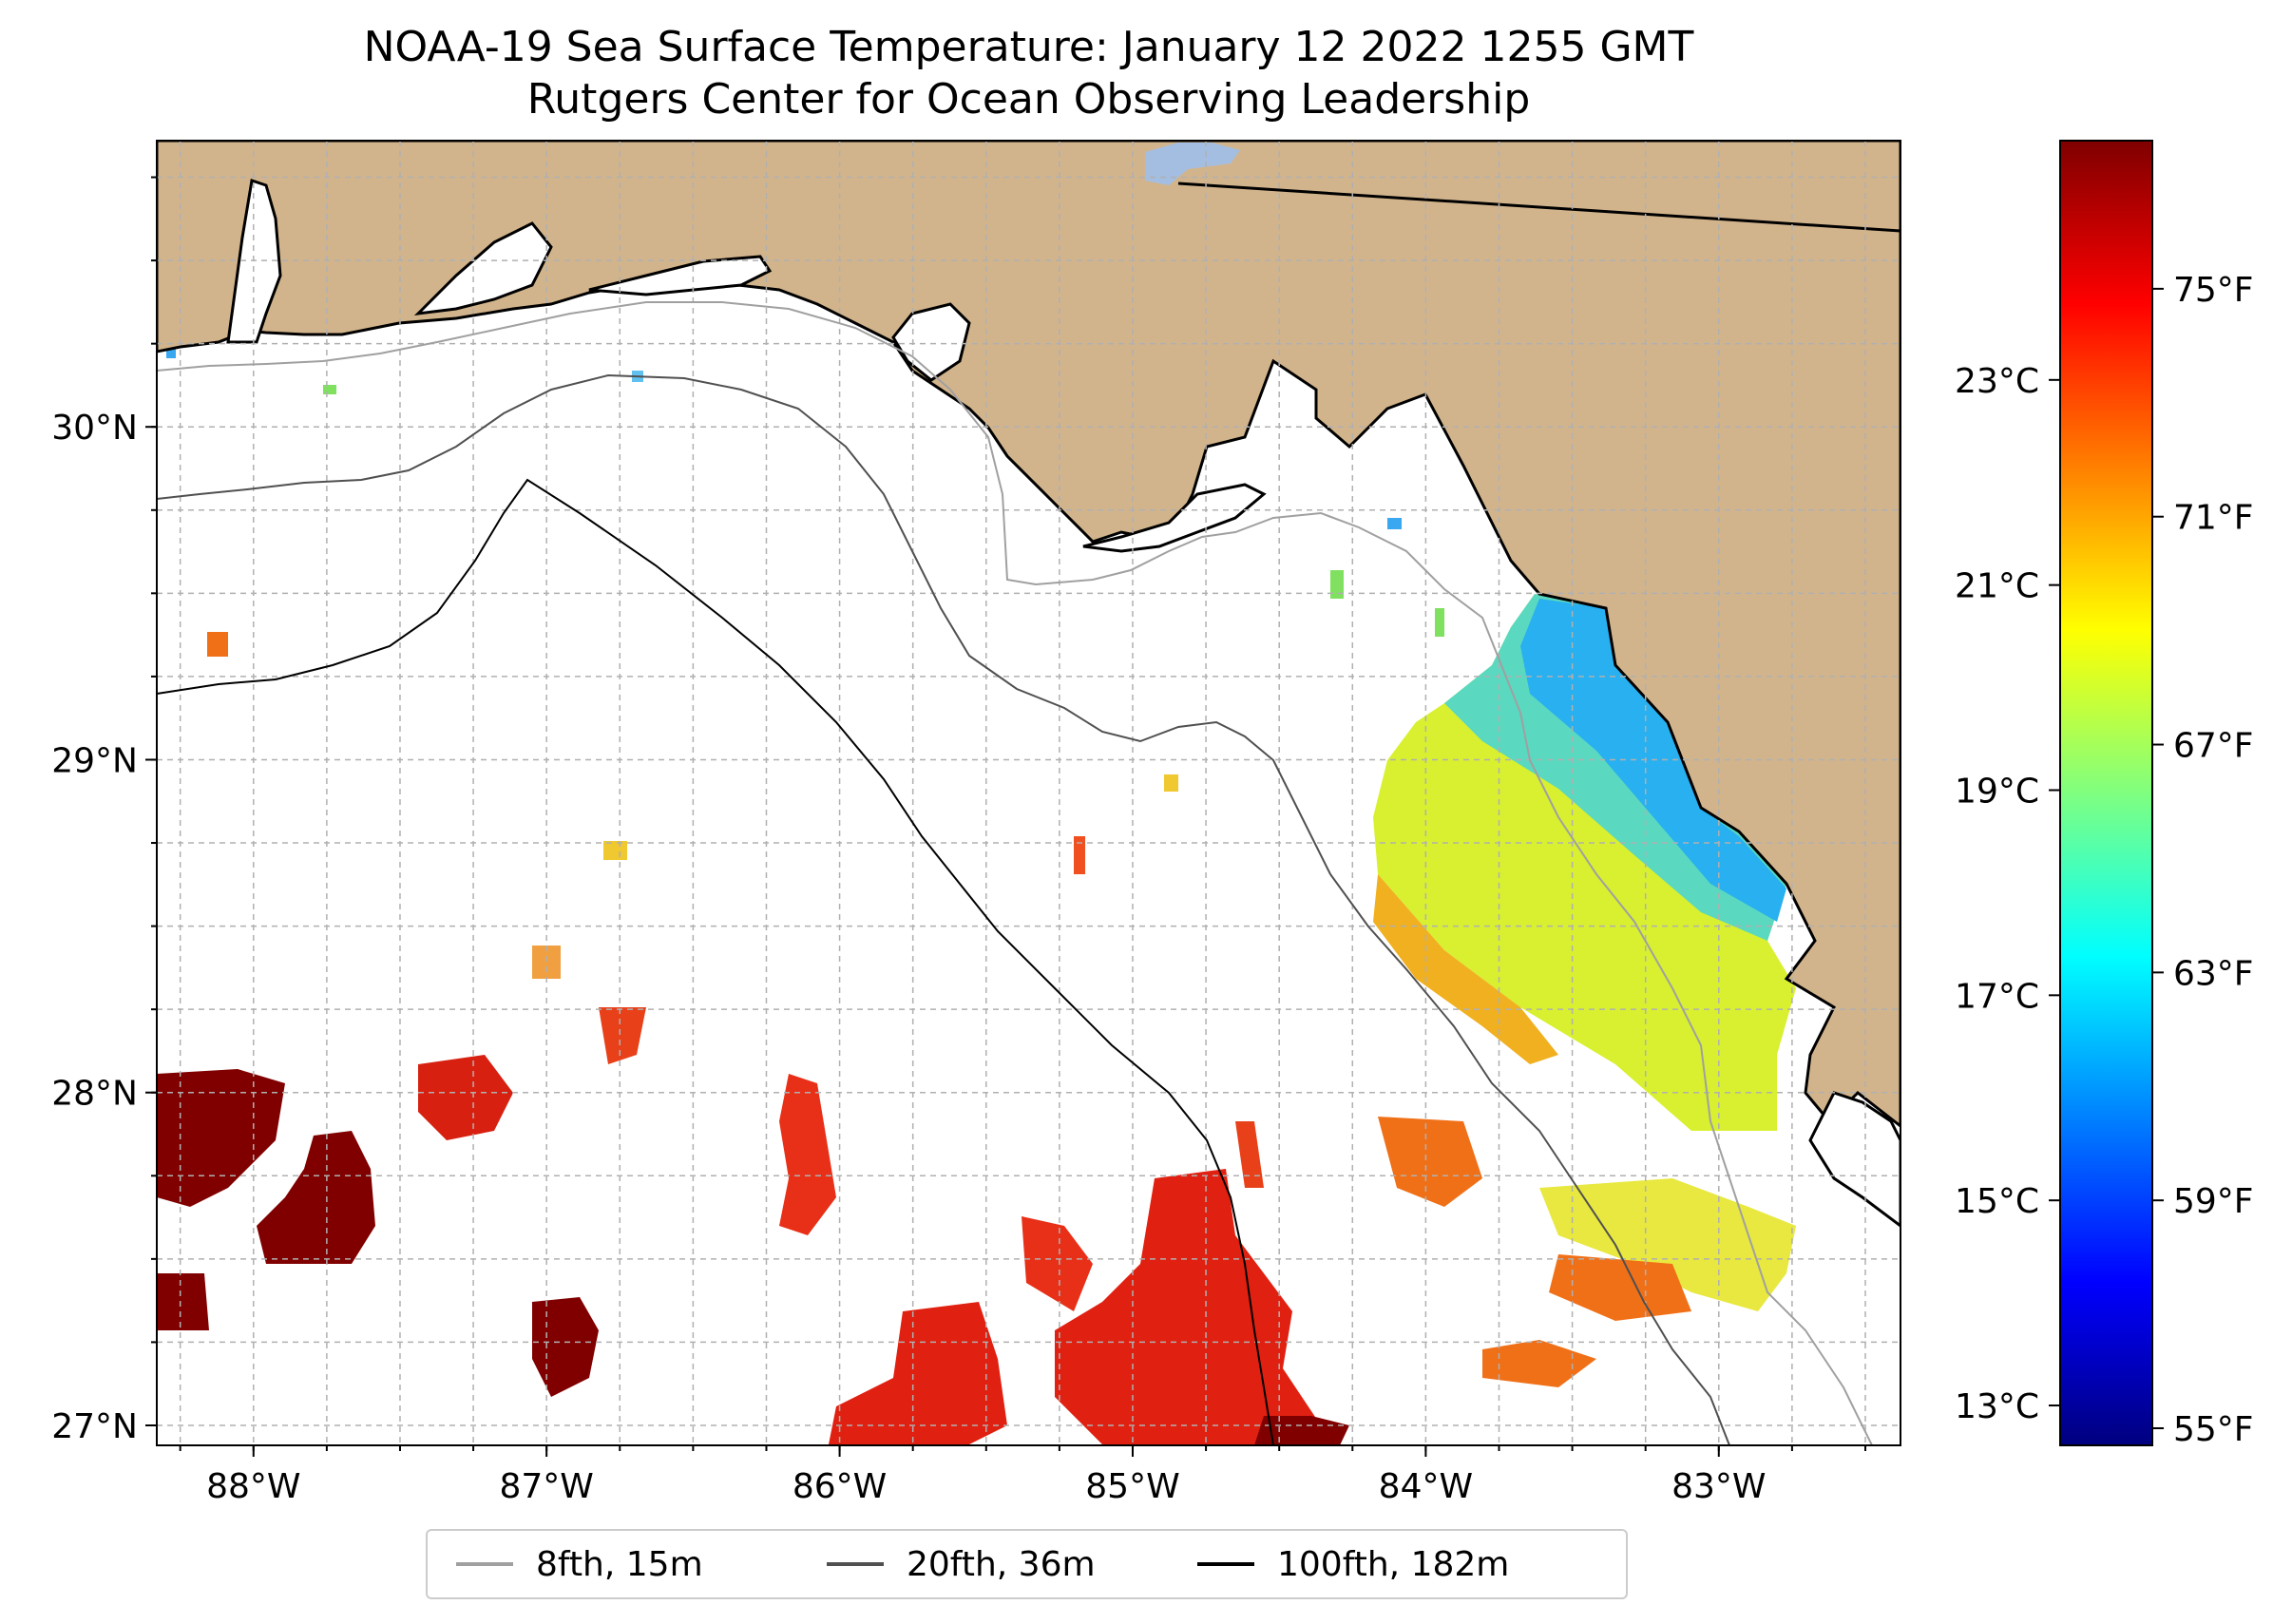  Describe the element at coordinates (1997, 1406) in the screenshot. I see `colorbar-c-label: 13°C` at that location.